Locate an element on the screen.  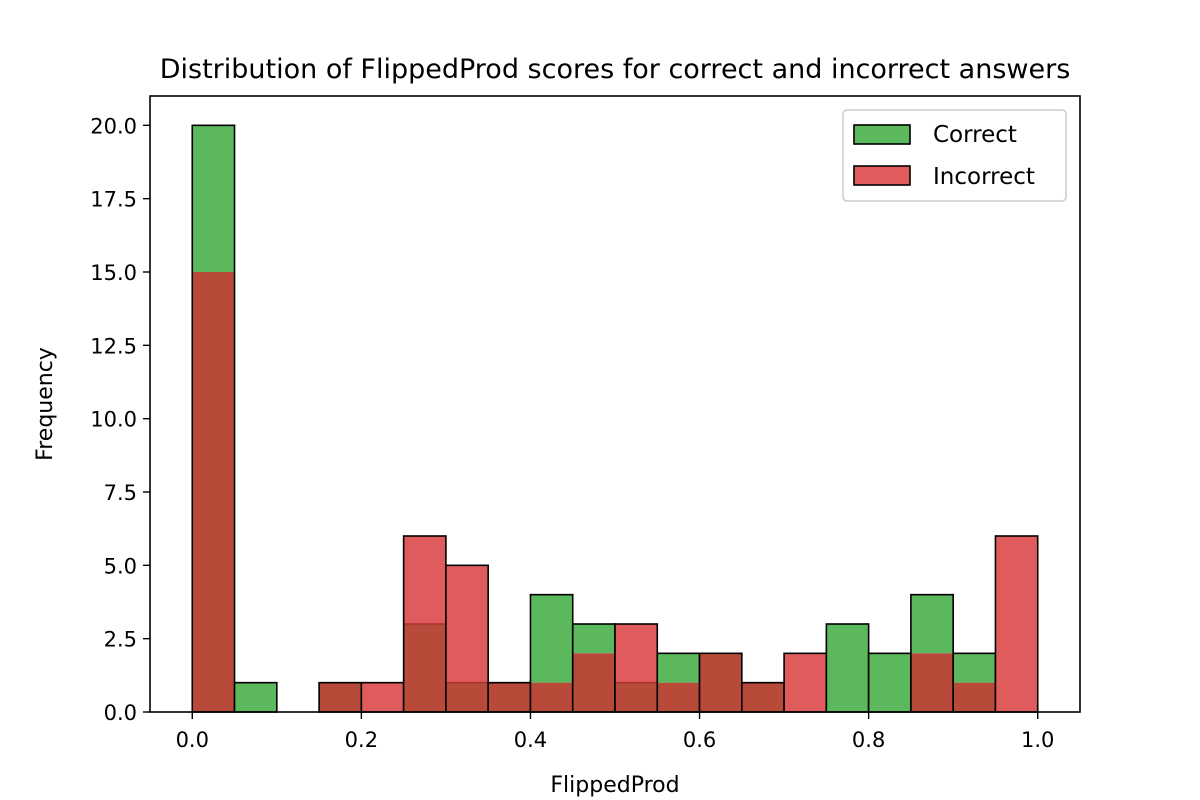
y-tick-label: 15.0 is located at coordinates (113, 273).